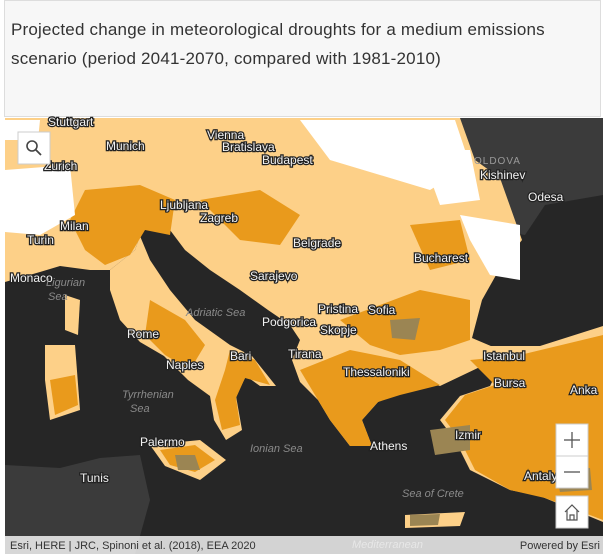  What do you see at coordinates (572, 512) in the screenshot?
I see `home-button` at bounding box center [572, 512].